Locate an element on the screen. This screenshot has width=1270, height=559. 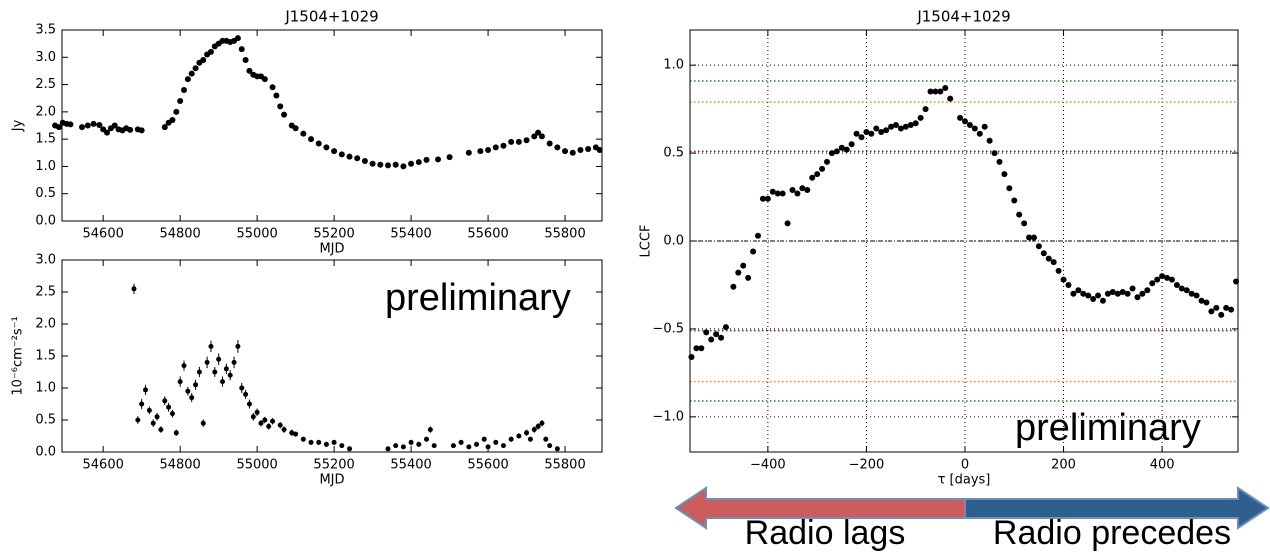
arrow-label: Radio lags is located at coordinates (825, 533).